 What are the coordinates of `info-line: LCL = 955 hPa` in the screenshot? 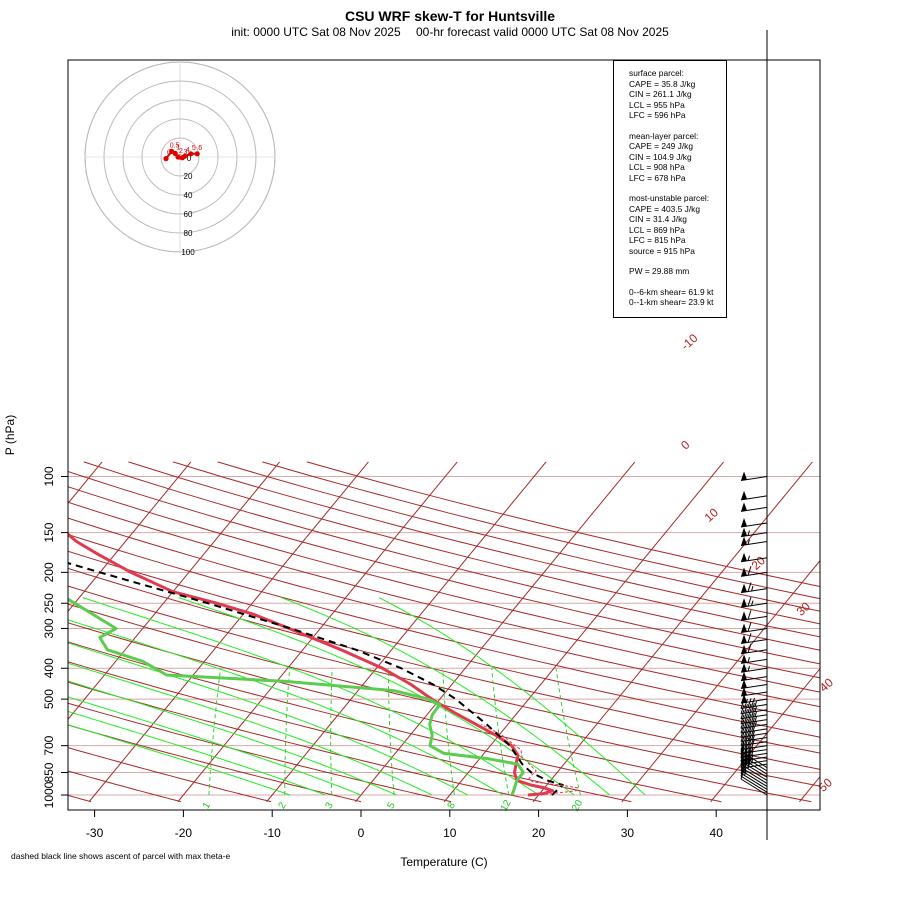 It's located at (657, 104).